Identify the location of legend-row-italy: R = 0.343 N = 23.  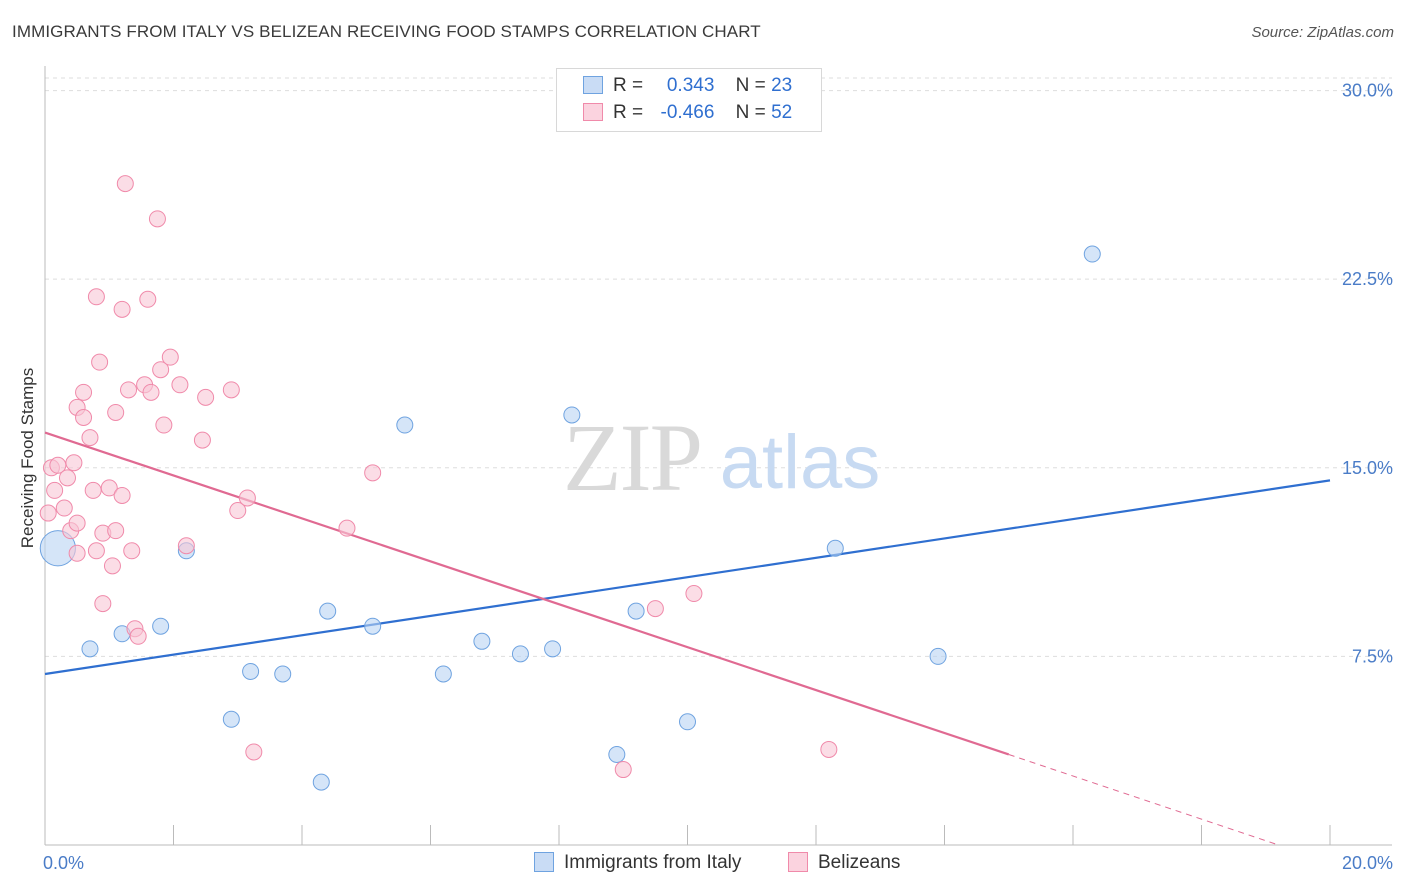
(687, 88).